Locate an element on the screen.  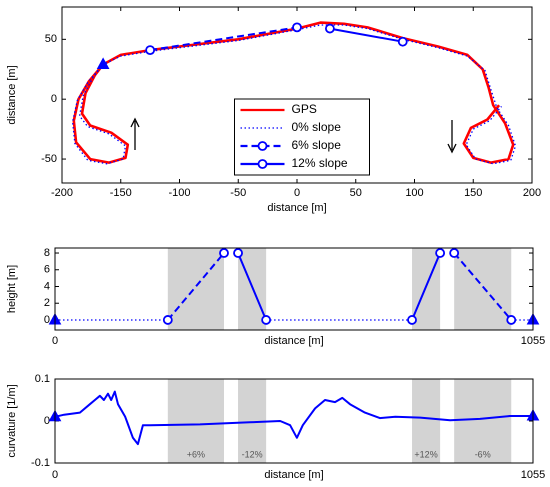
arrow-up is located at coordinates (135, 133).